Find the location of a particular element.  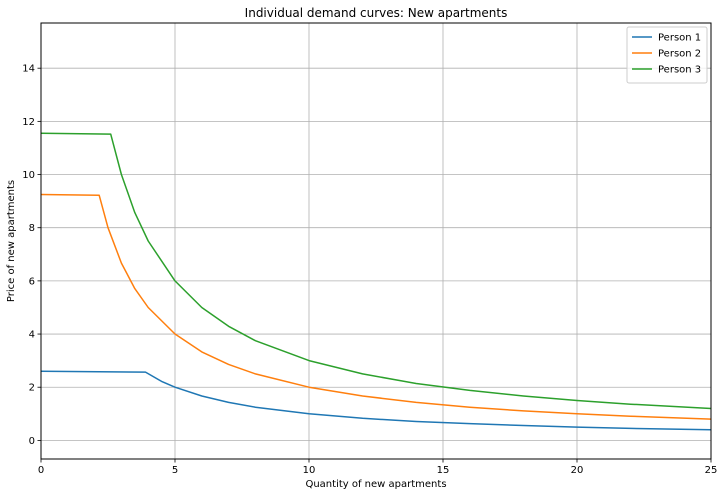

legend-label: Person 3 is located at coordinates (679, 70).